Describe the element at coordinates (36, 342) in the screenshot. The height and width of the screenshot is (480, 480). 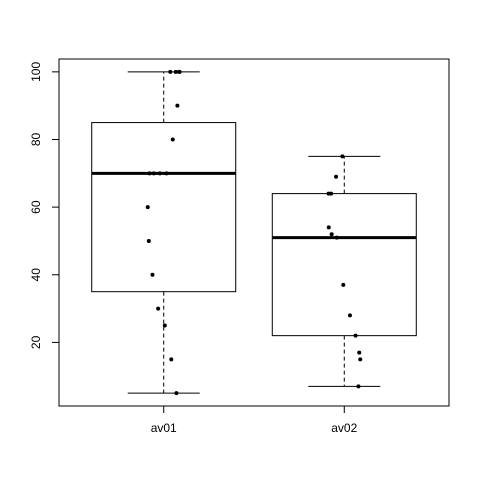
I see `y-tick-label: 20` at that location.